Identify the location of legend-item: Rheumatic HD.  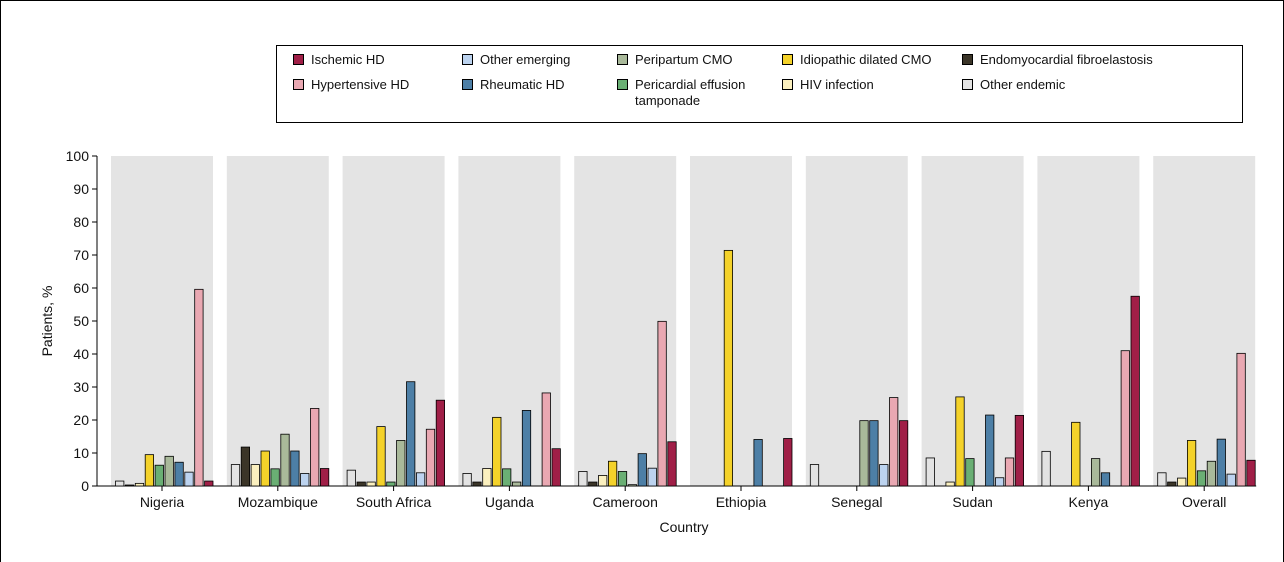
(513, 85).